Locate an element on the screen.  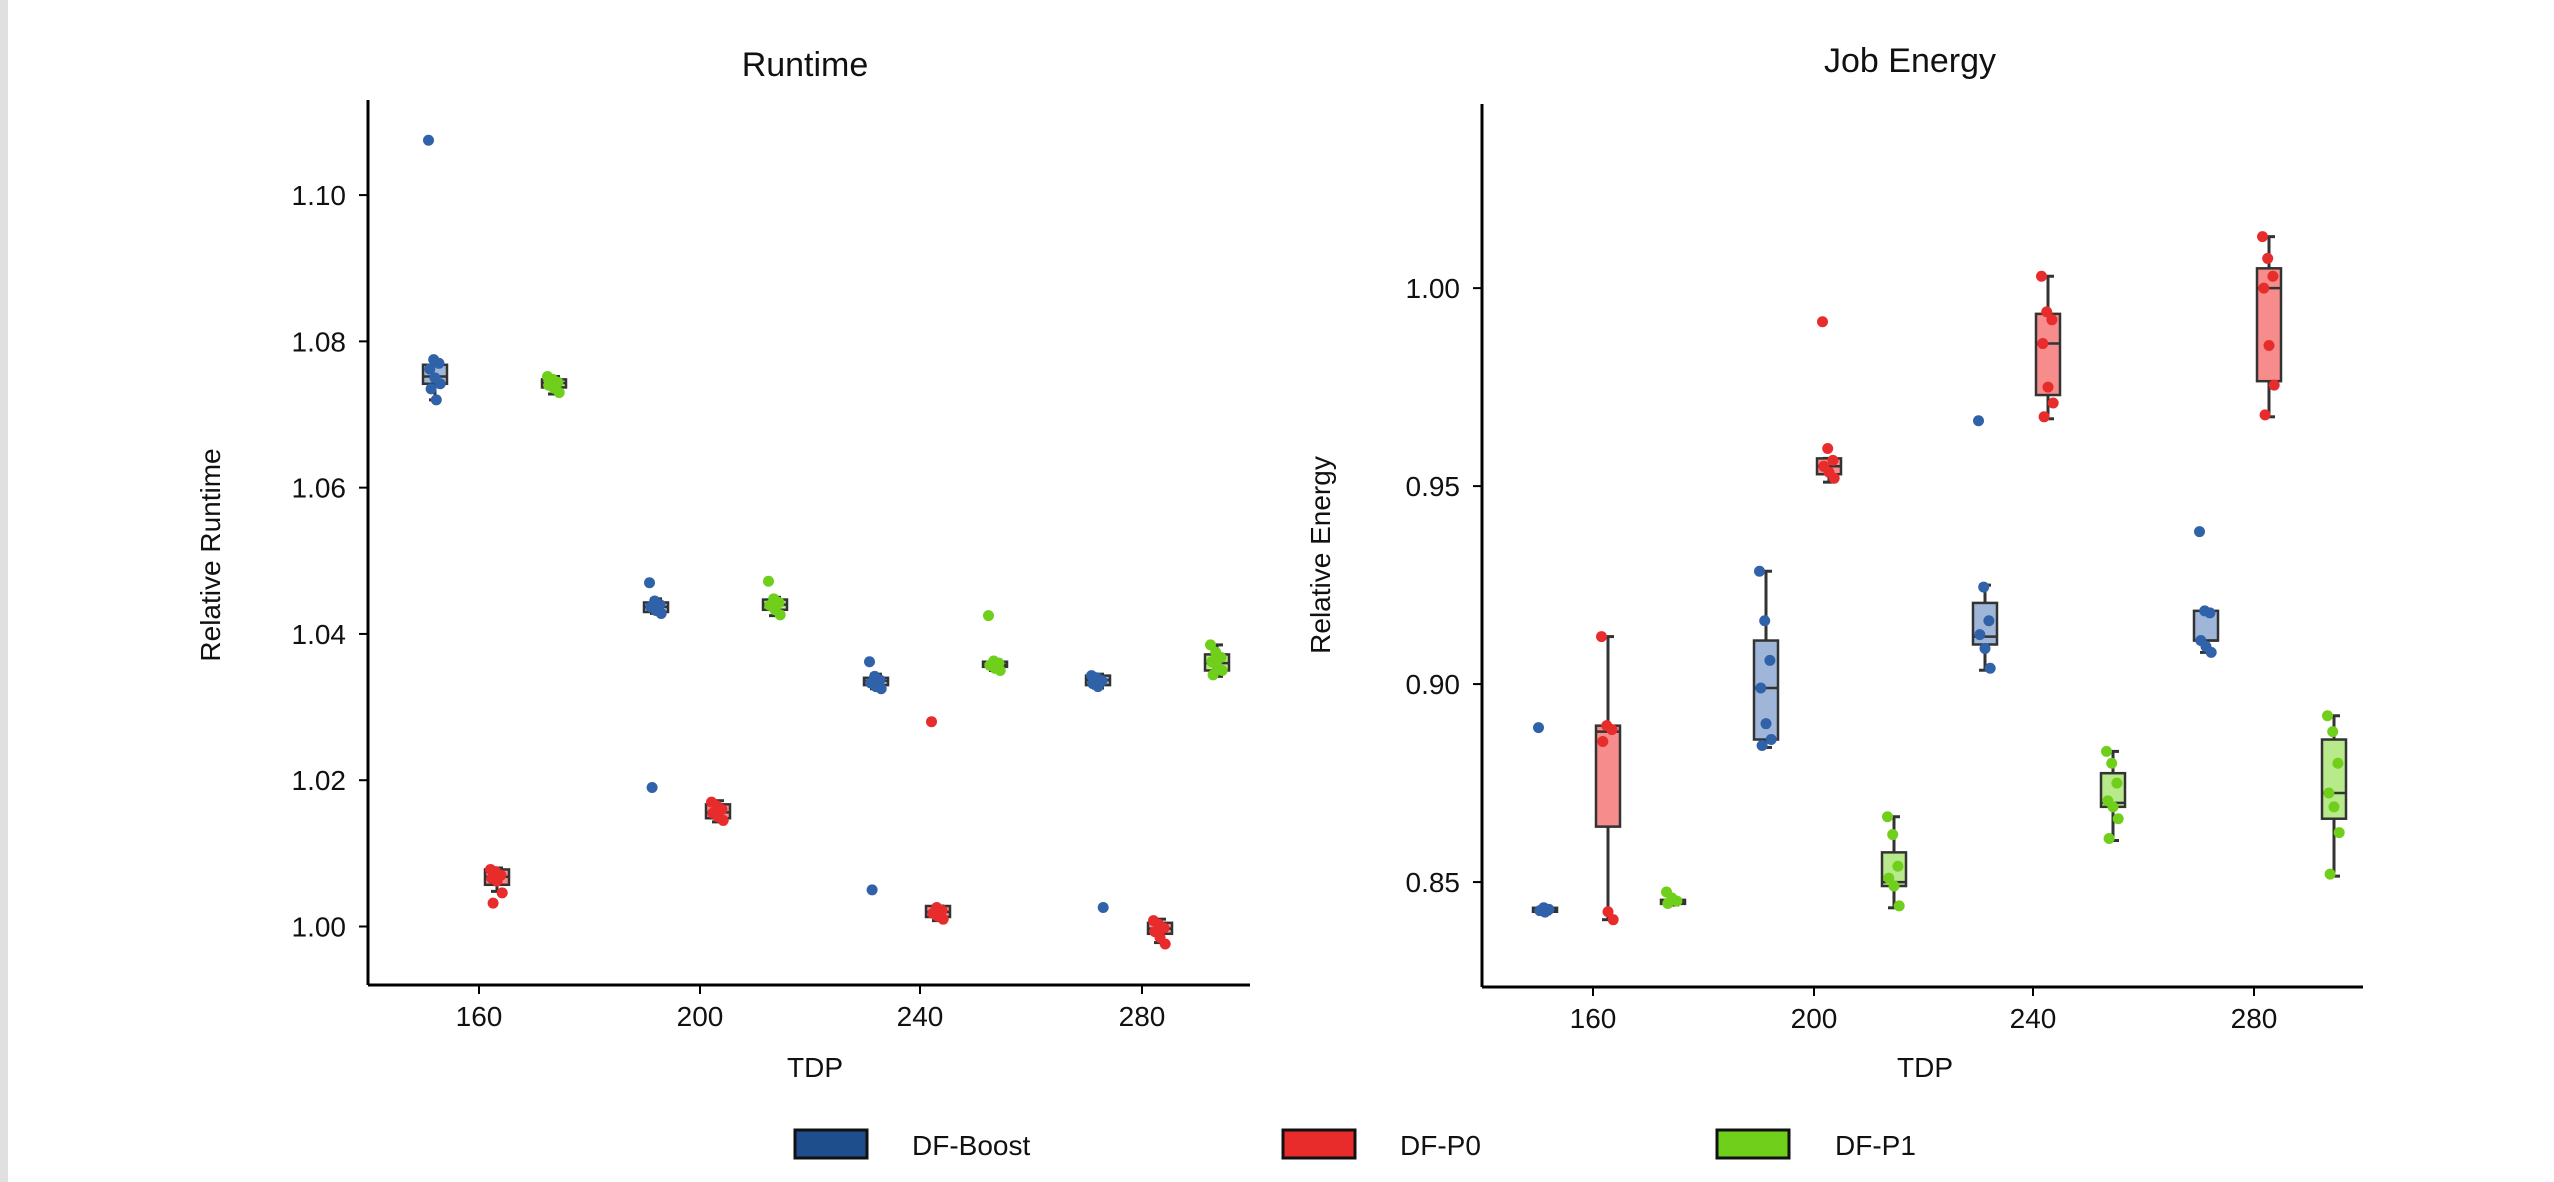
energy-y-tick-label: 1.00 is located at coordinates (1433, 288).